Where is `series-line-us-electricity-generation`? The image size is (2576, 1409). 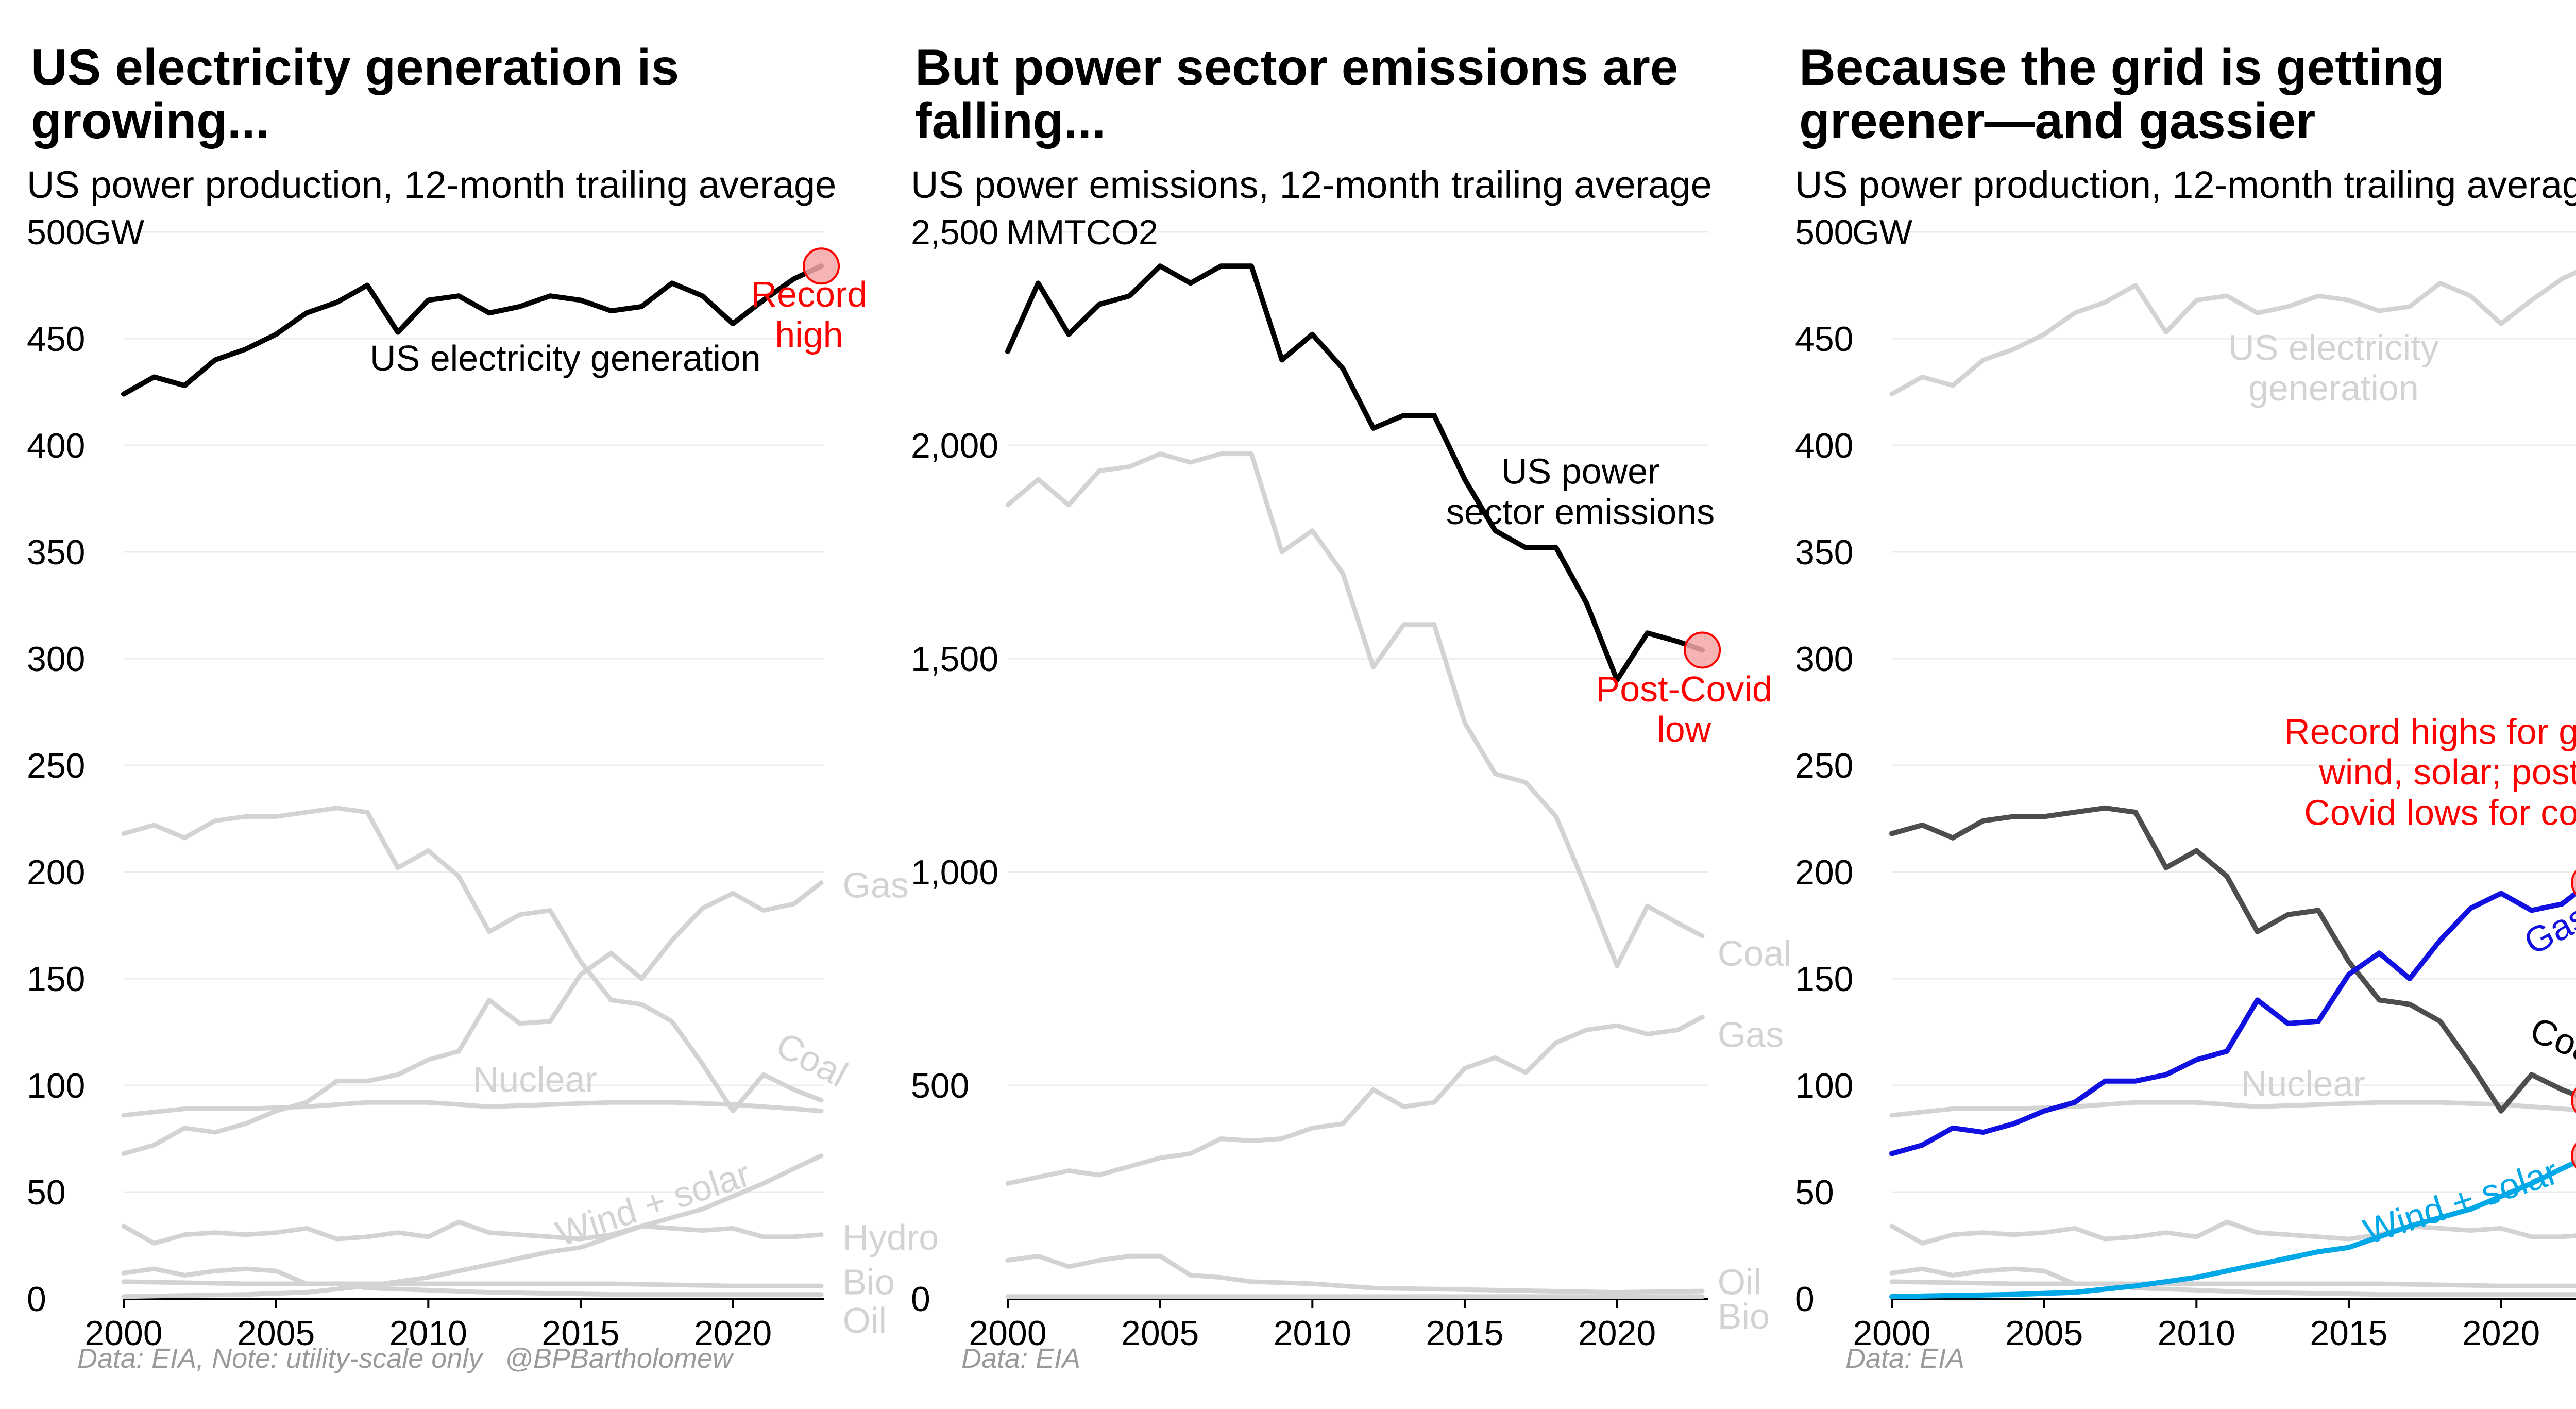 series-line-us-electricity-generation is located at coordinates (472, 330).